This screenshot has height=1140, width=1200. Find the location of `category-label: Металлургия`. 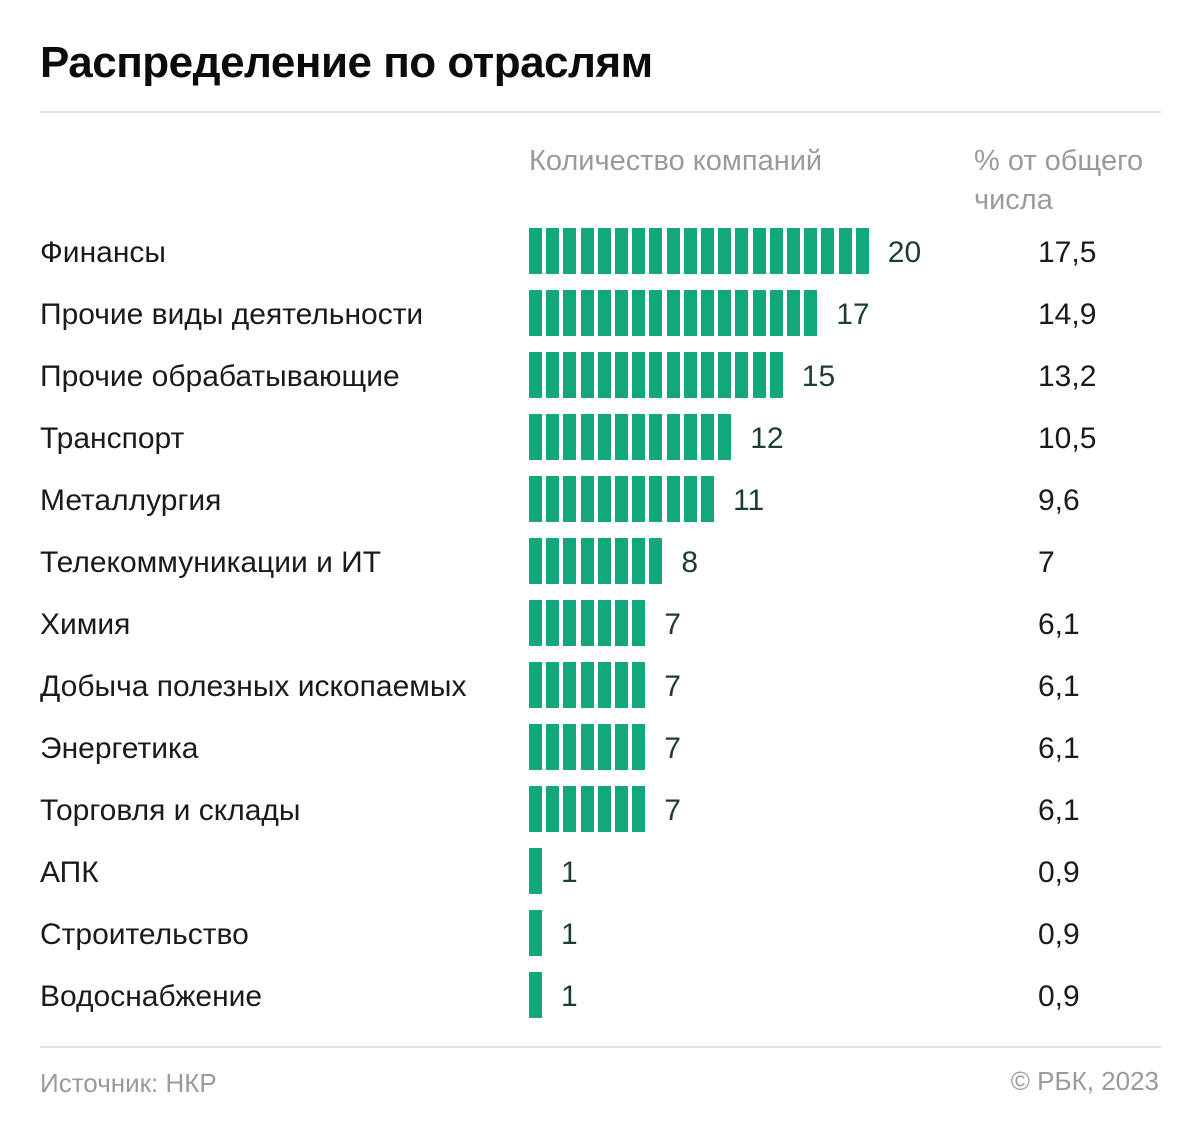

category-label: Металлургия is located at coordinates (131, 500).